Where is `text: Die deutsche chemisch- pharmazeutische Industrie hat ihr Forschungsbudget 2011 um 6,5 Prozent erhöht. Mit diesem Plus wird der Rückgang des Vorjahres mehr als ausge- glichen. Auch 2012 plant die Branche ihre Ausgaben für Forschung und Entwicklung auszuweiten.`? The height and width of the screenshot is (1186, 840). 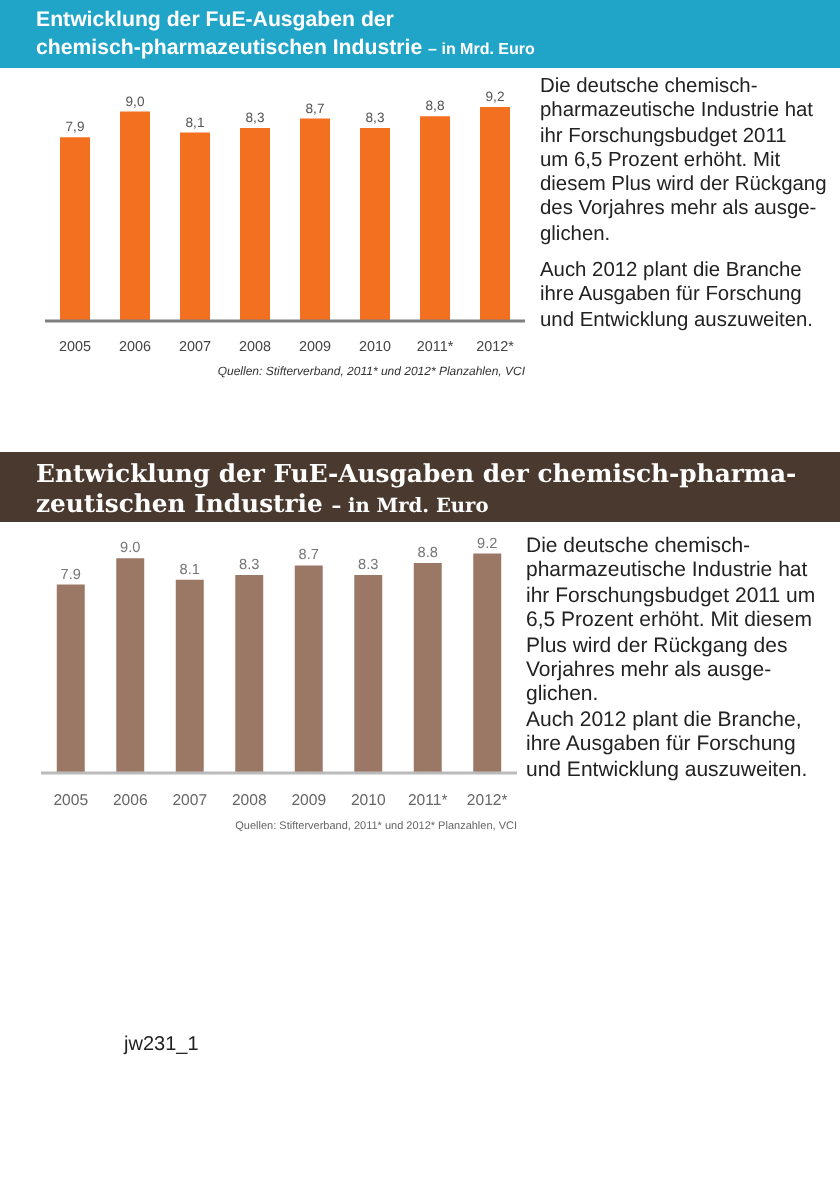
text: Die deutsche chemisch- pharmazeutische Industrie hat ihr Forschungsbudget 2011 um 6,5 Prozent erhöht. Mit diesem Plus wird der Rückgang des Vorjahres mehr als ausge- glichen. Auch 2012 plant die Branche ihre Ausgaben für Forschung und Entwicklung auszuweiten. is located at coordinates (683, 204).